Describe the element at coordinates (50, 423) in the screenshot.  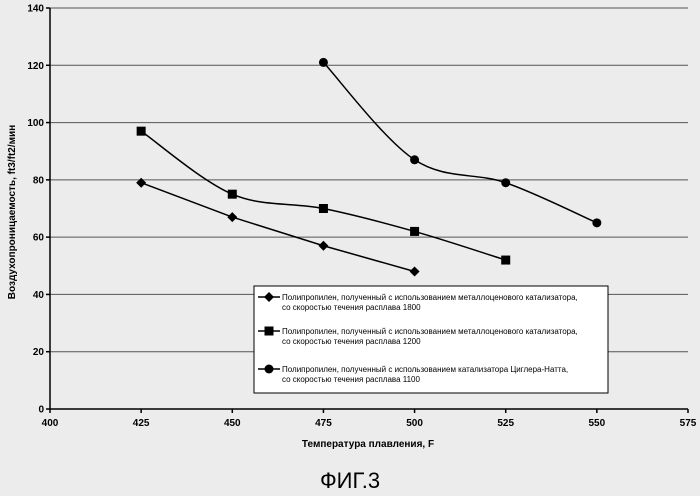
I see `x-tick-label: 400` at that location.